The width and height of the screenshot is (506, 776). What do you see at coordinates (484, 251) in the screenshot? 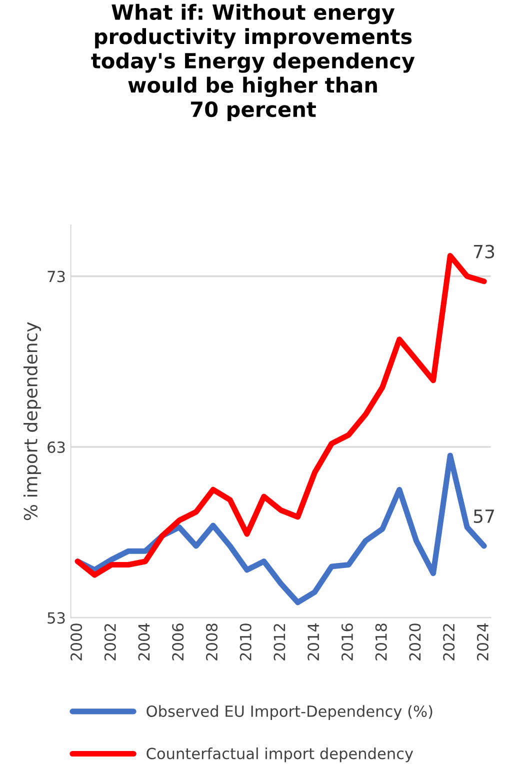
I see `data-label: 73` at bounding box center [484, 251].